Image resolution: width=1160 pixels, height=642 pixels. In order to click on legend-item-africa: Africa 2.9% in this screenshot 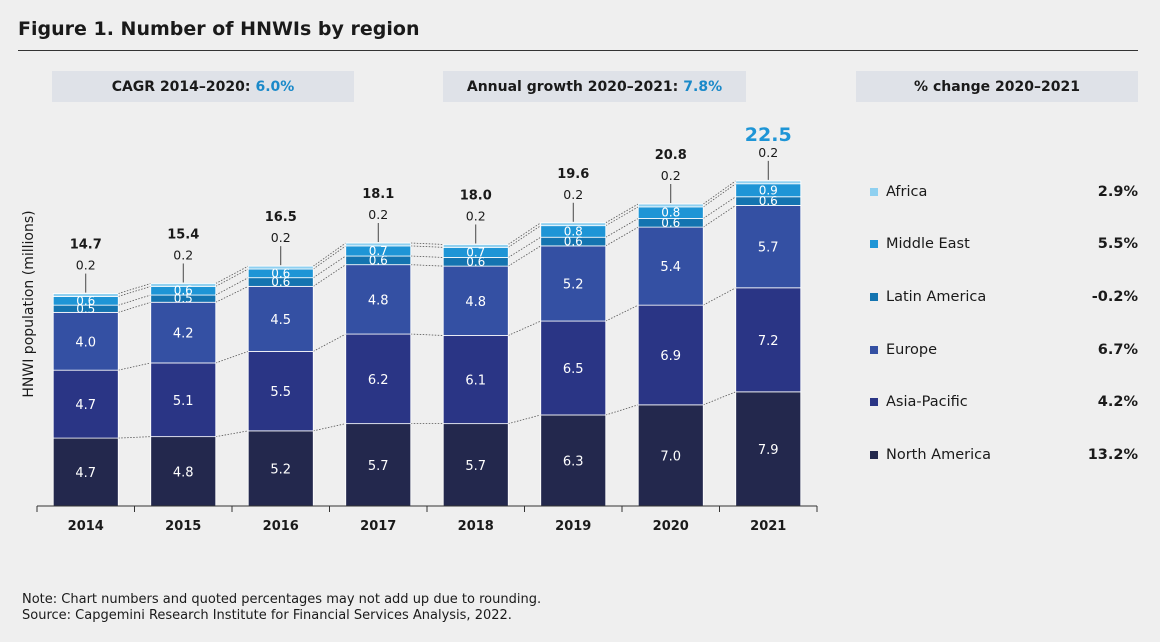, I will do `click(1004, 192)`.